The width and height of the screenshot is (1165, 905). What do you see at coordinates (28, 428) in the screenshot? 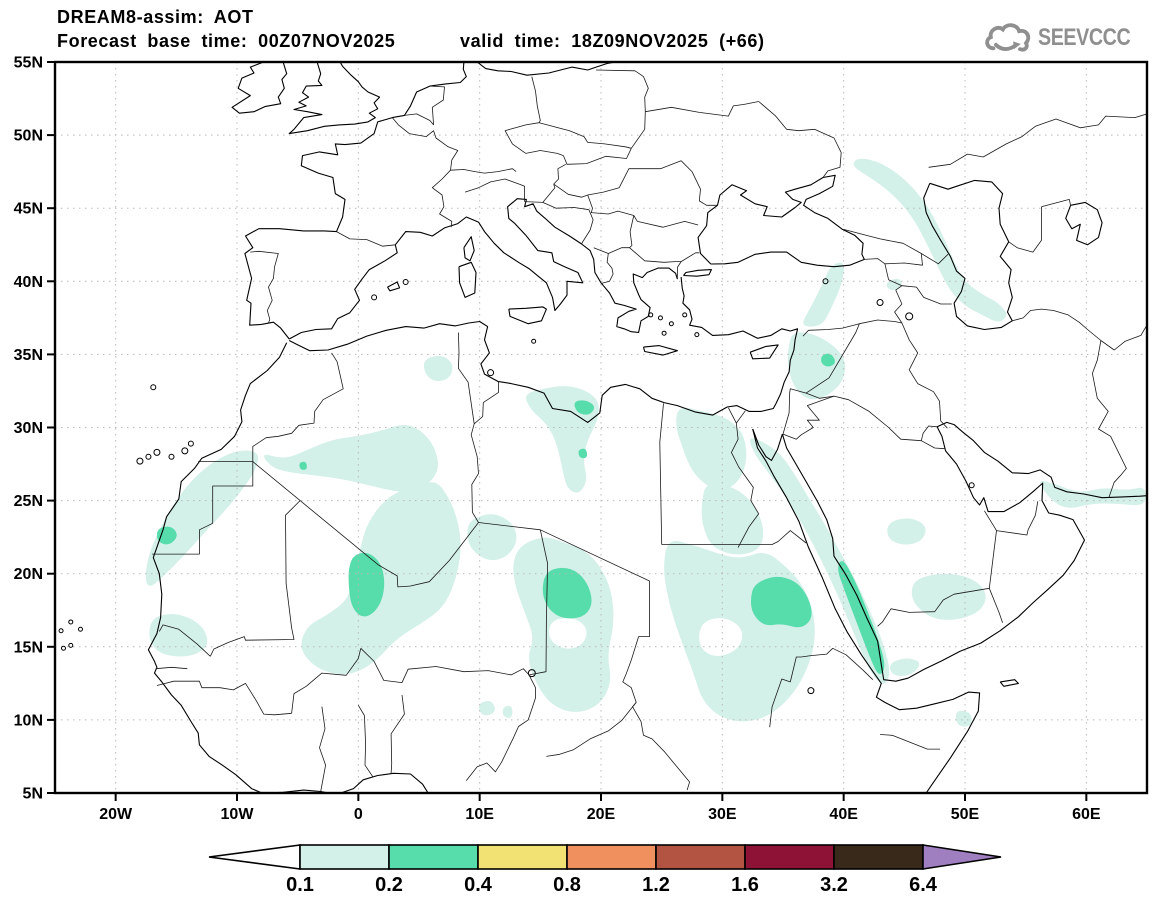
I see `y-axis-label: 30N` at bounding box center [28, 428].